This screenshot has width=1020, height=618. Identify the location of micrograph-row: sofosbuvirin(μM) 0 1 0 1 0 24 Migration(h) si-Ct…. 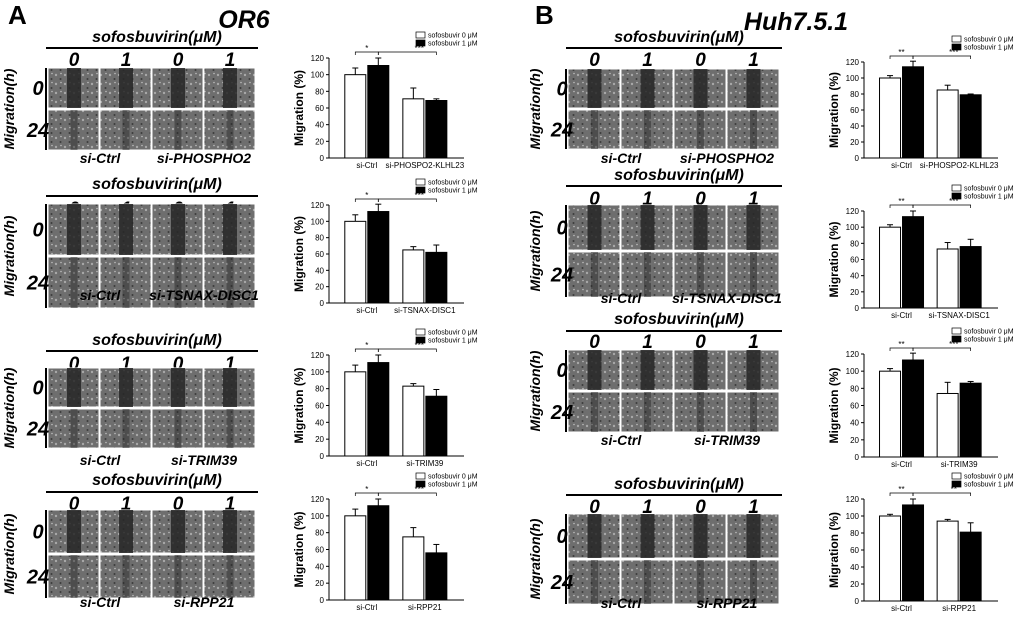
(654, 236).